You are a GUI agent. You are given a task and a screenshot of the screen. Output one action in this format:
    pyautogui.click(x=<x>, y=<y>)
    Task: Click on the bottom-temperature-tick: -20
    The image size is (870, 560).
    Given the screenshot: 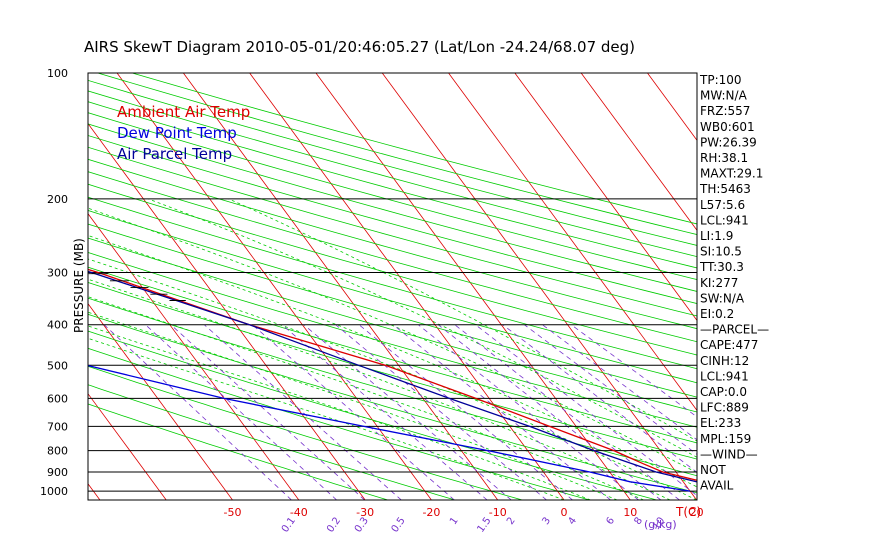 What is the action you would take?
    pyautogui.click(x=431, y=512)
    